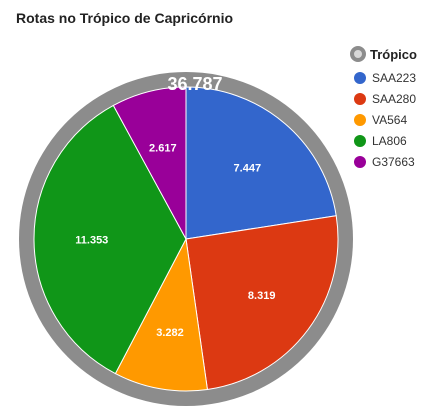 This screenshot has height=410, width=436. I want to click on slice-value-label: 8.319, so click(262, 296).